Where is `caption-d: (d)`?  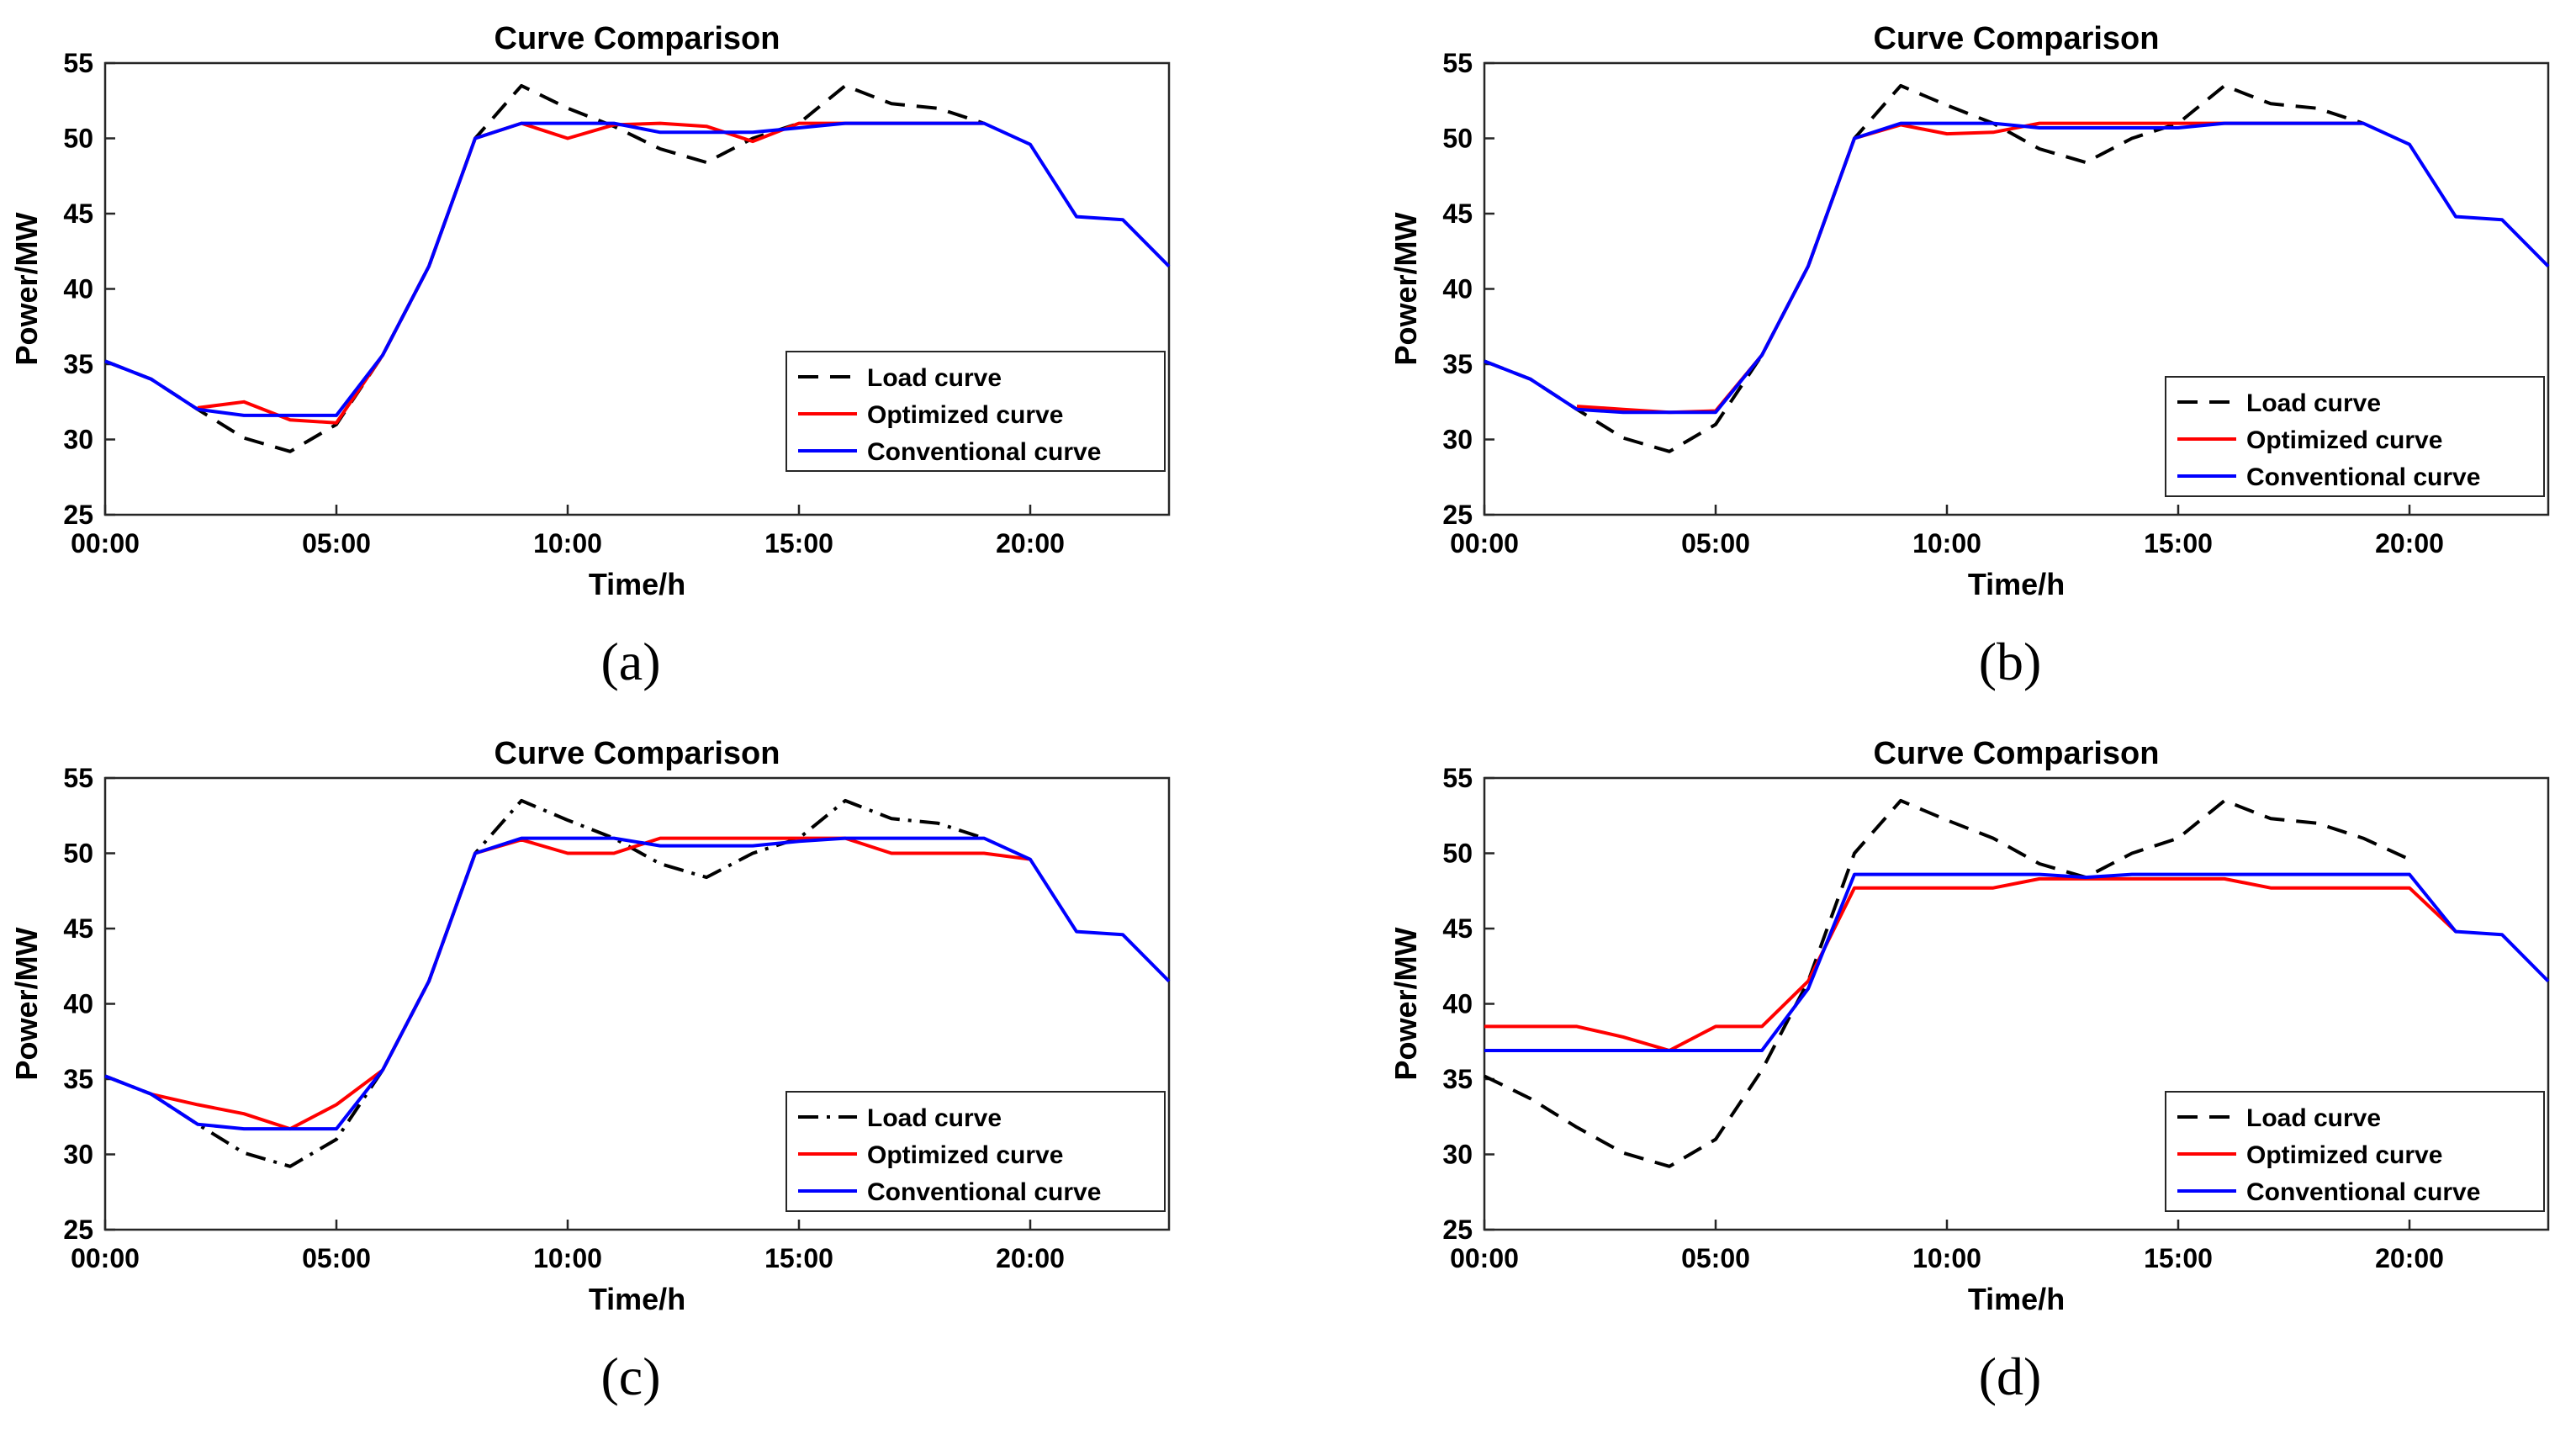 caption-d: (d) is located at coordinates (2010, 1377).